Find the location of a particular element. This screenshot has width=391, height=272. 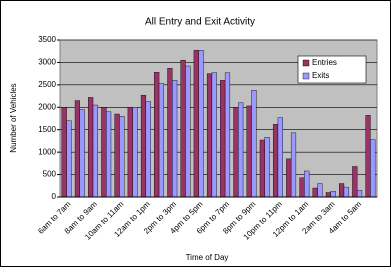

legend-label: Entries is located at coordinates (324, 62).